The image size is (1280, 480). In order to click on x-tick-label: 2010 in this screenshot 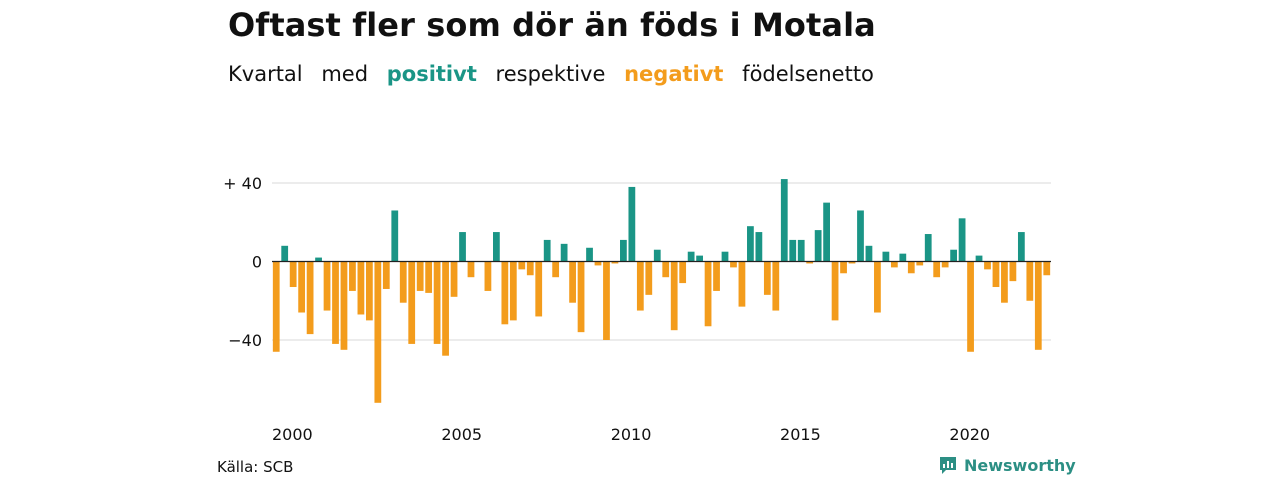, I will do `click(631, 434)`.